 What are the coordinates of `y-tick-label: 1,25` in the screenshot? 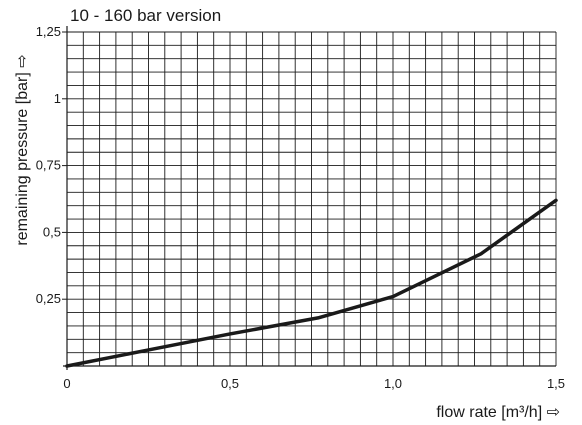 It's located at (48, 31).